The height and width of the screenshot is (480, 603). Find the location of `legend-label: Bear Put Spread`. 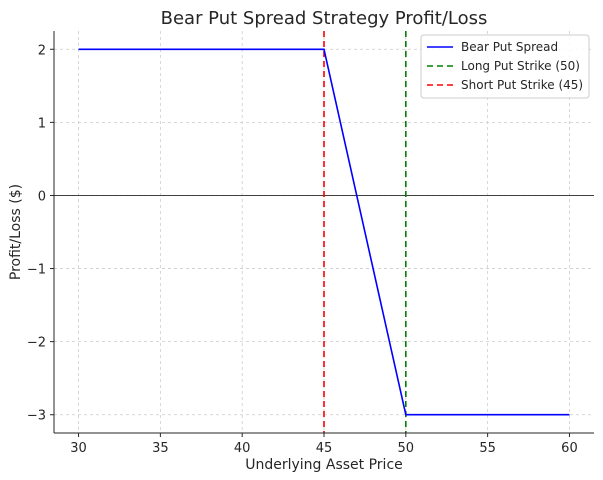

legend-label: Bear Put Spread is located at coordinates (509, 47).